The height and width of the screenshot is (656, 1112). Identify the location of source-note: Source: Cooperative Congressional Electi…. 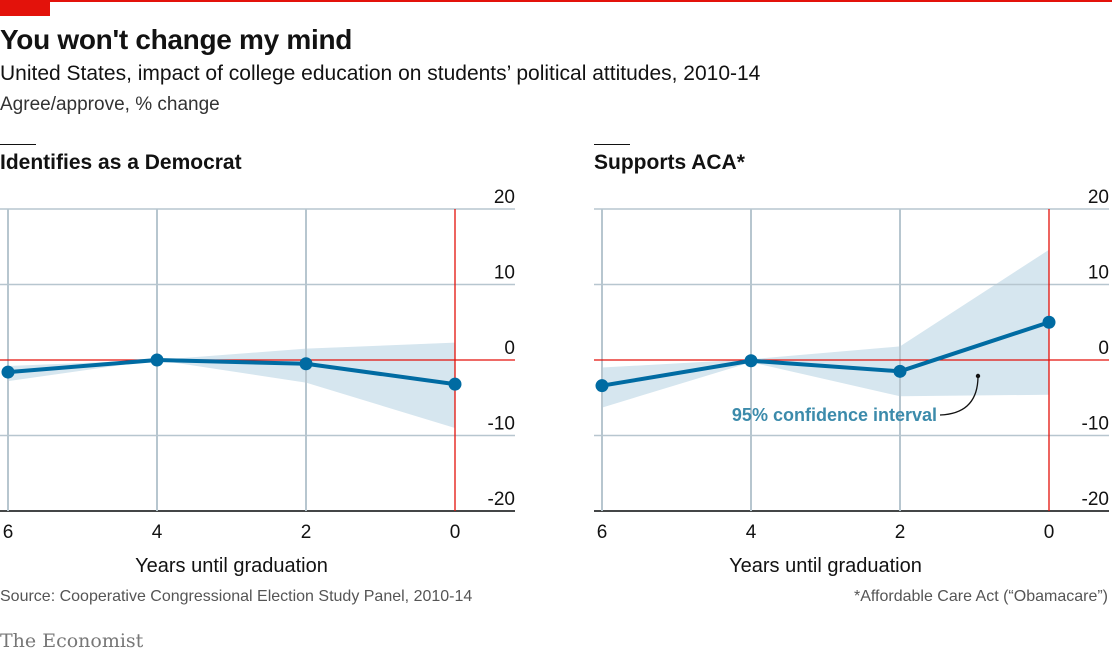
(236, 596).